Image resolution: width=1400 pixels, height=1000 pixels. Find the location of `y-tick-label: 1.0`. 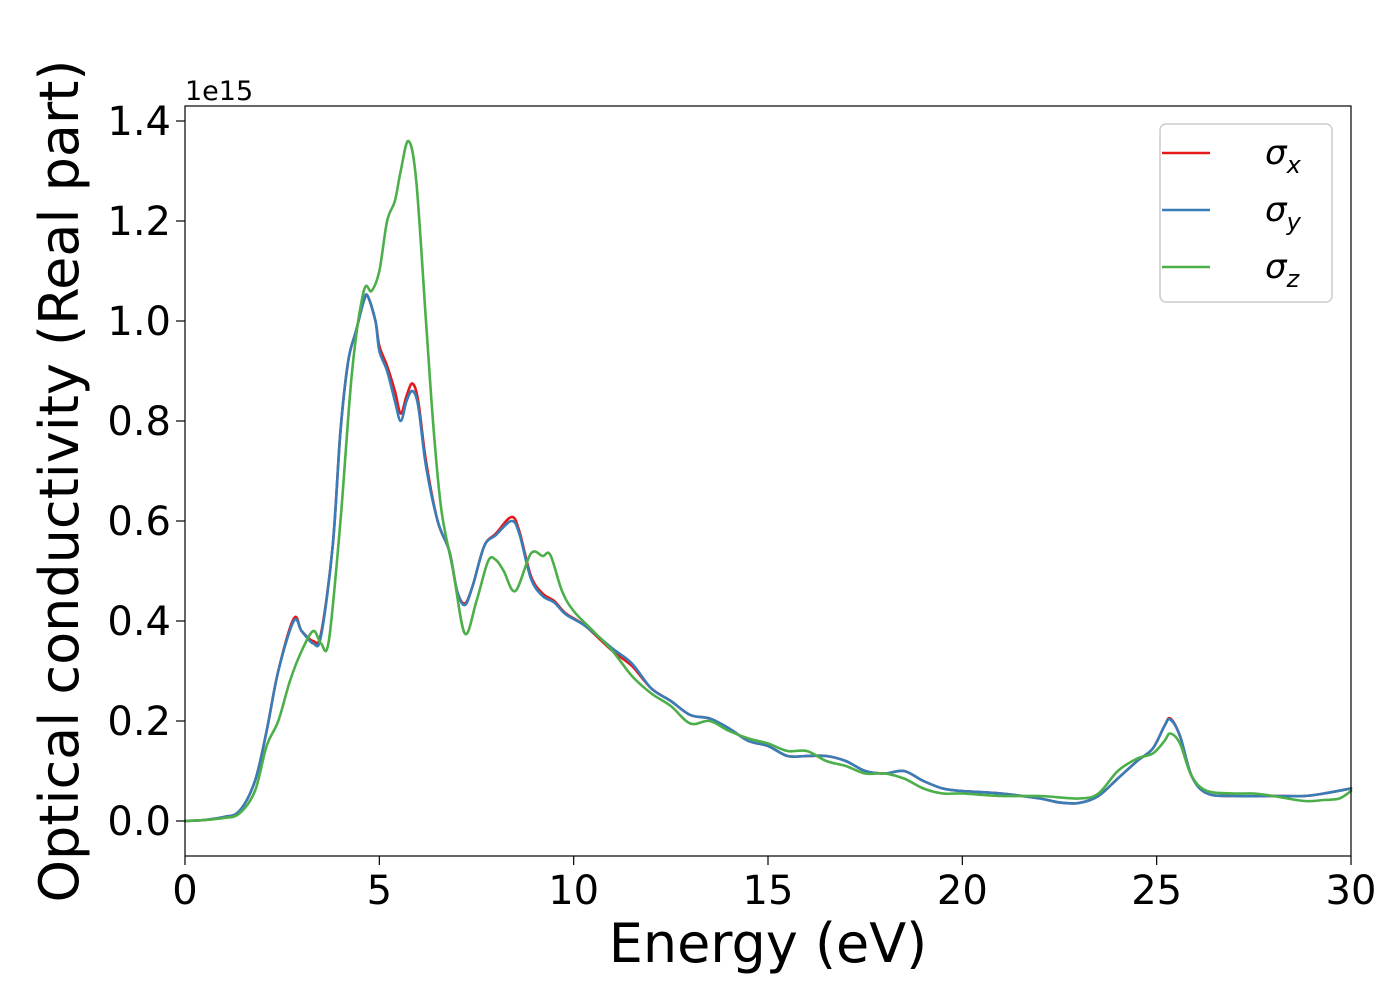

y-tick-label: 1.0 is located at coordinates (139, 322).